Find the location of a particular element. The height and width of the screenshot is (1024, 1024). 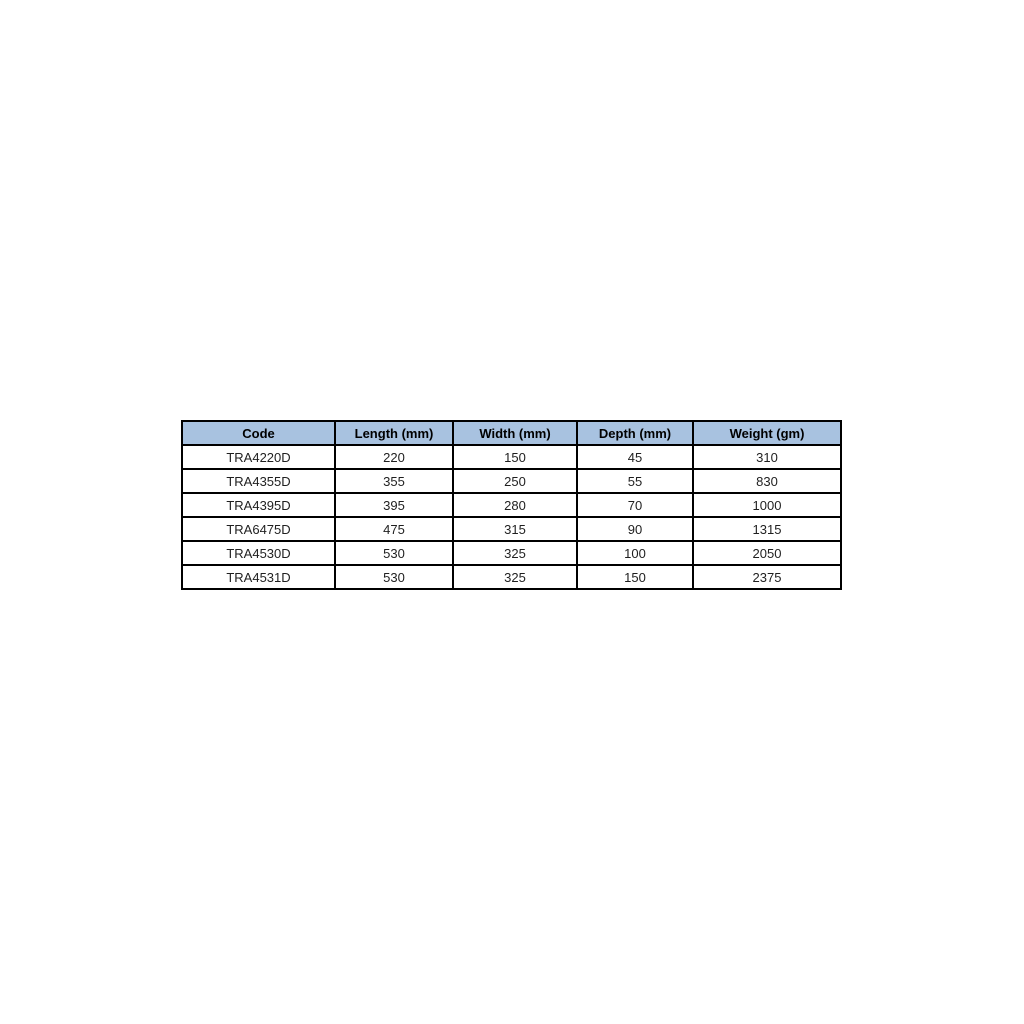

table-row: TRA4220D 220 150 45 310 is located at coordinates (511, 457).